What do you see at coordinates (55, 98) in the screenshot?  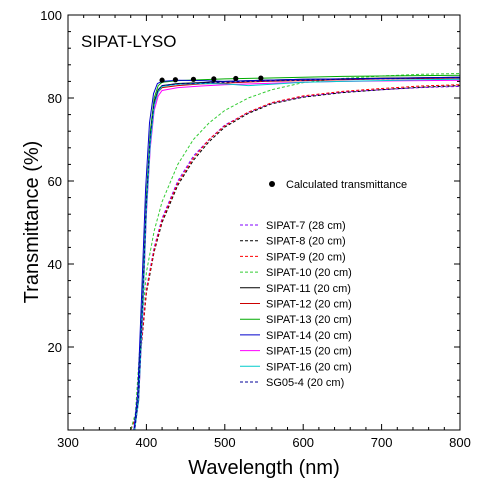 I see `y-tick-label: 80` at bounding box center [55, 98].